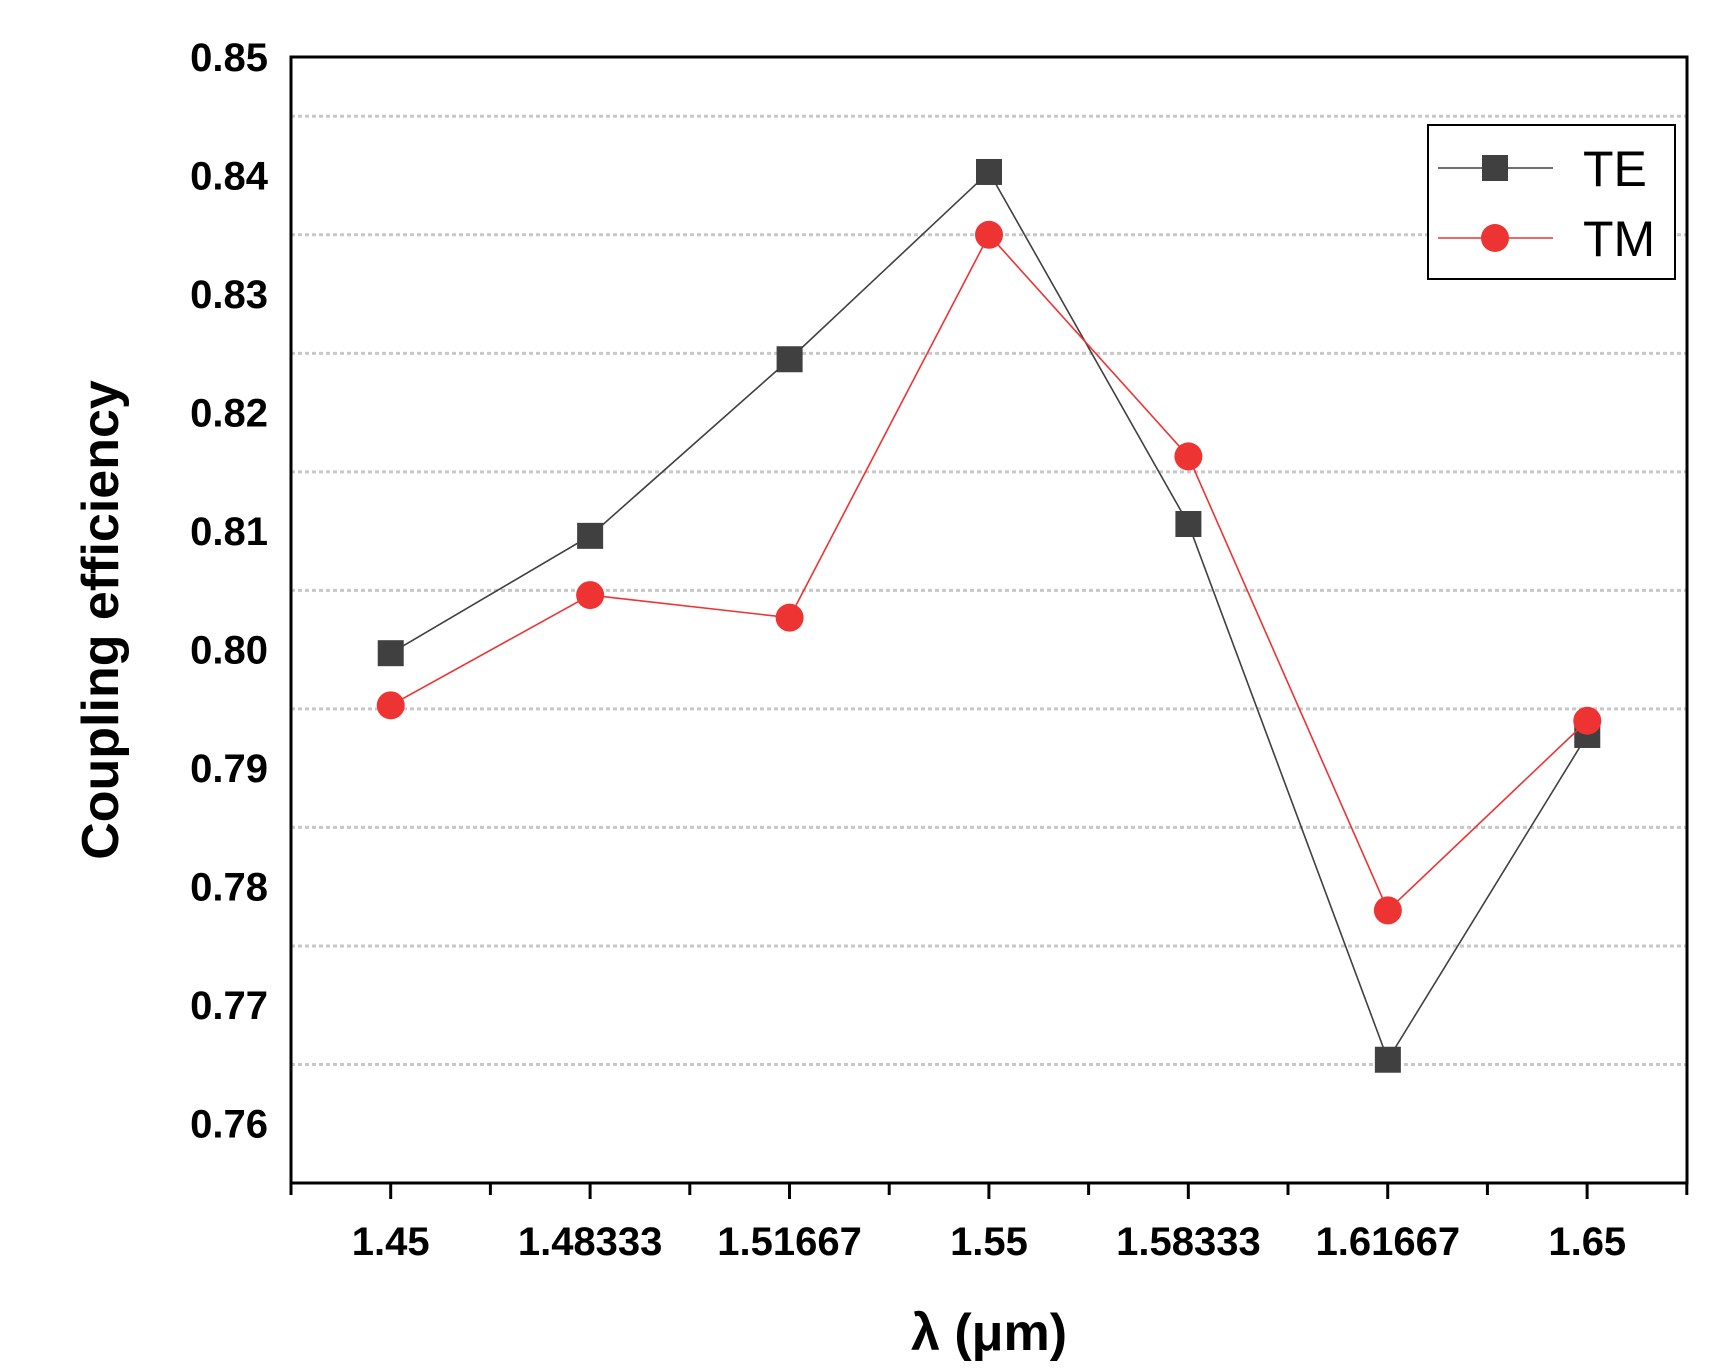 This screenshot has width=1719, height=1368. What do you see at coordinates (1546, 239) in the screenshot?
I see `legend-item-tm: TM` at bounding box center [1546, 239].